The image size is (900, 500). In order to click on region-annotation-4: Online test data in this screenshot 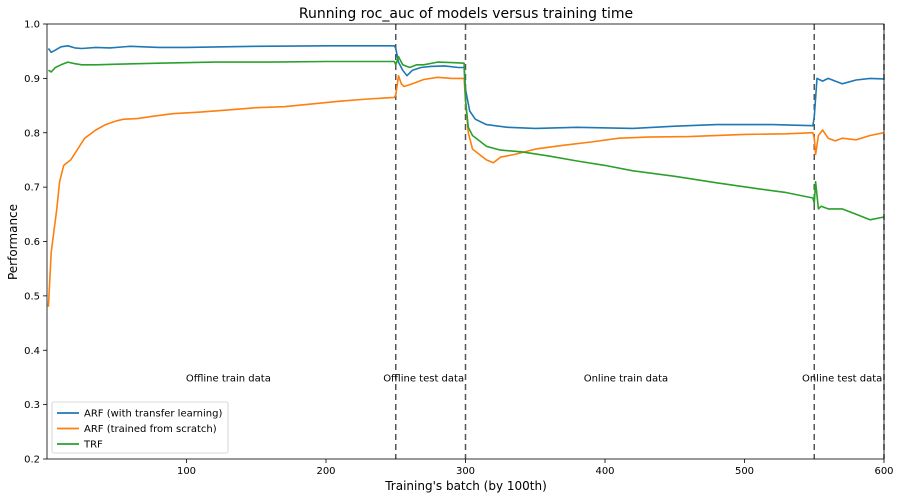, I will do `click(842, 378)`.